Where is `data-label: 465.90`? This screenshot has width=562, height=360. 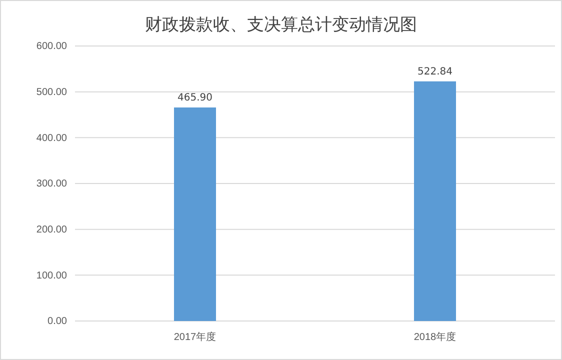 data-label: 465.90 is located at coordinates (195, 98).